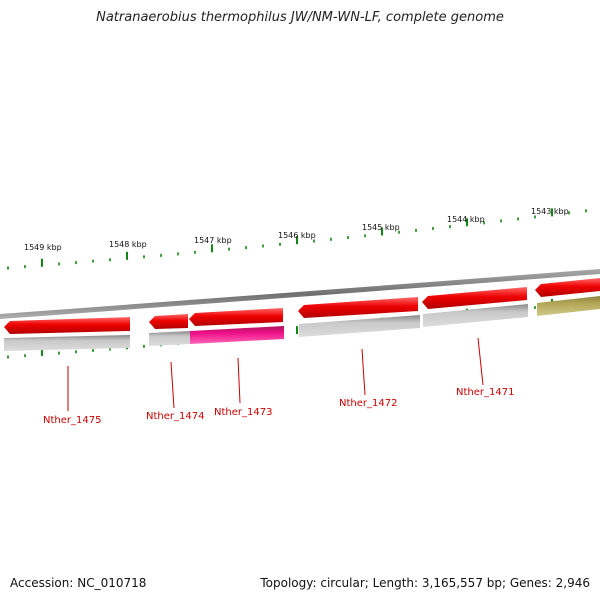  I want to click on kbp-label: 1544 kbp, so click(466, 219).